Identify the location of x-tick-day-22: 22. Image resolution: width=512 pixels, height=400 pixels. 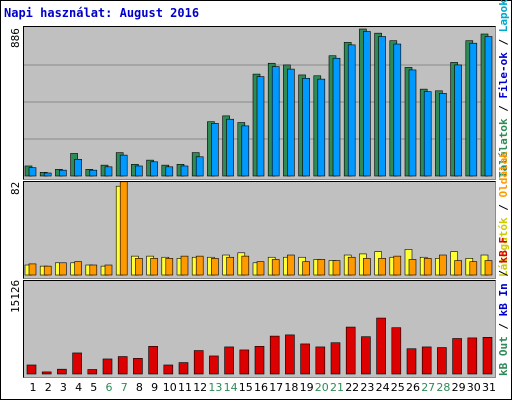
(352, 387).